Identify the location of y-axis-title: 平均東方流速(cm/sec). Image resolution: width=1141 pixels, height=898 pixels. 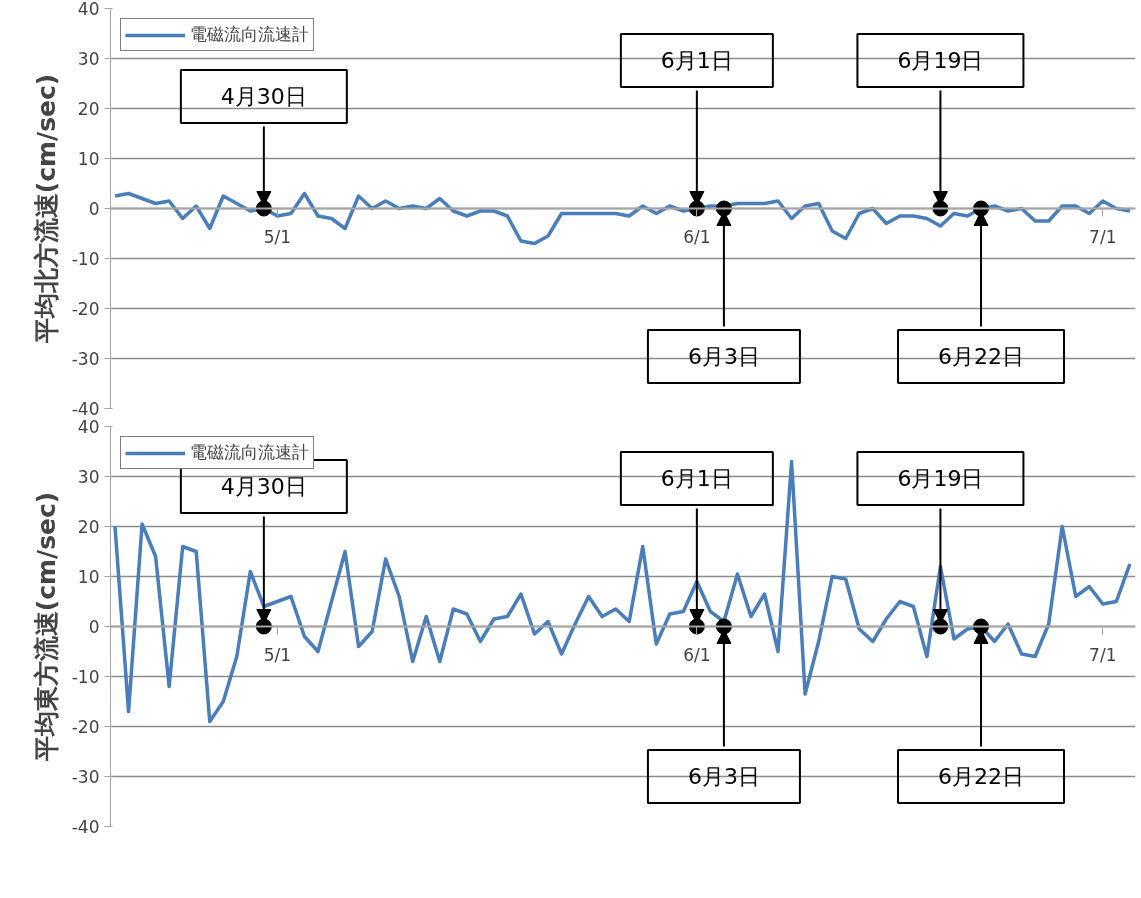
(46, 627).